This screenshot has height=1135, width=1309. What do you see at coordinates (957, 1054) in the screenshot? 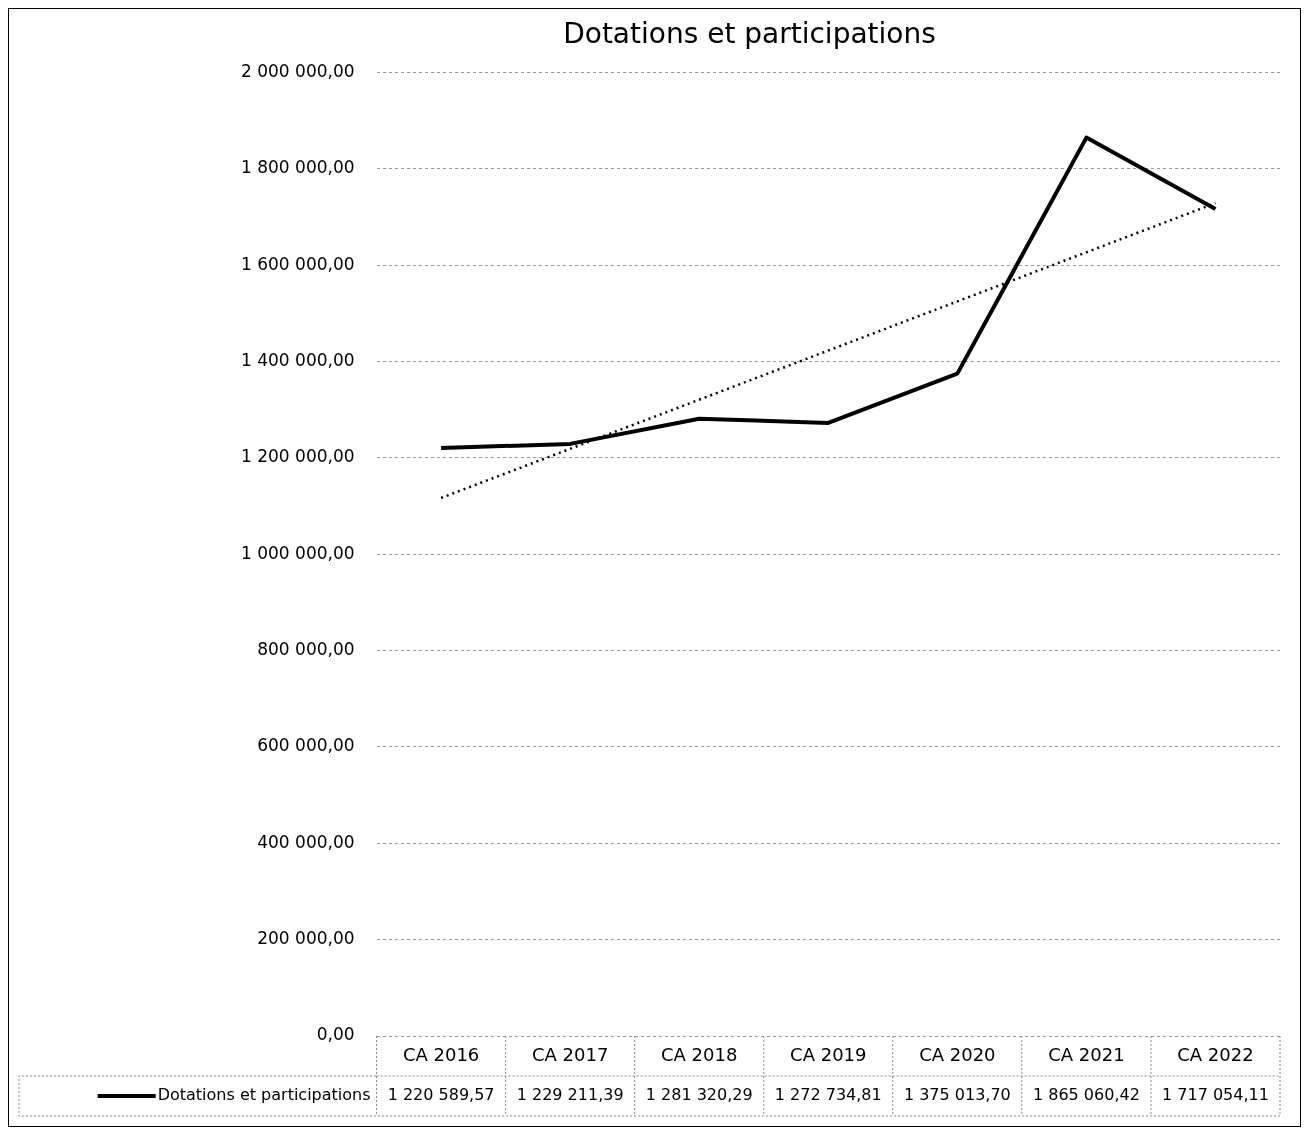
I see `x-tick-label: CA 2020` at bounding box center [957, 1054].